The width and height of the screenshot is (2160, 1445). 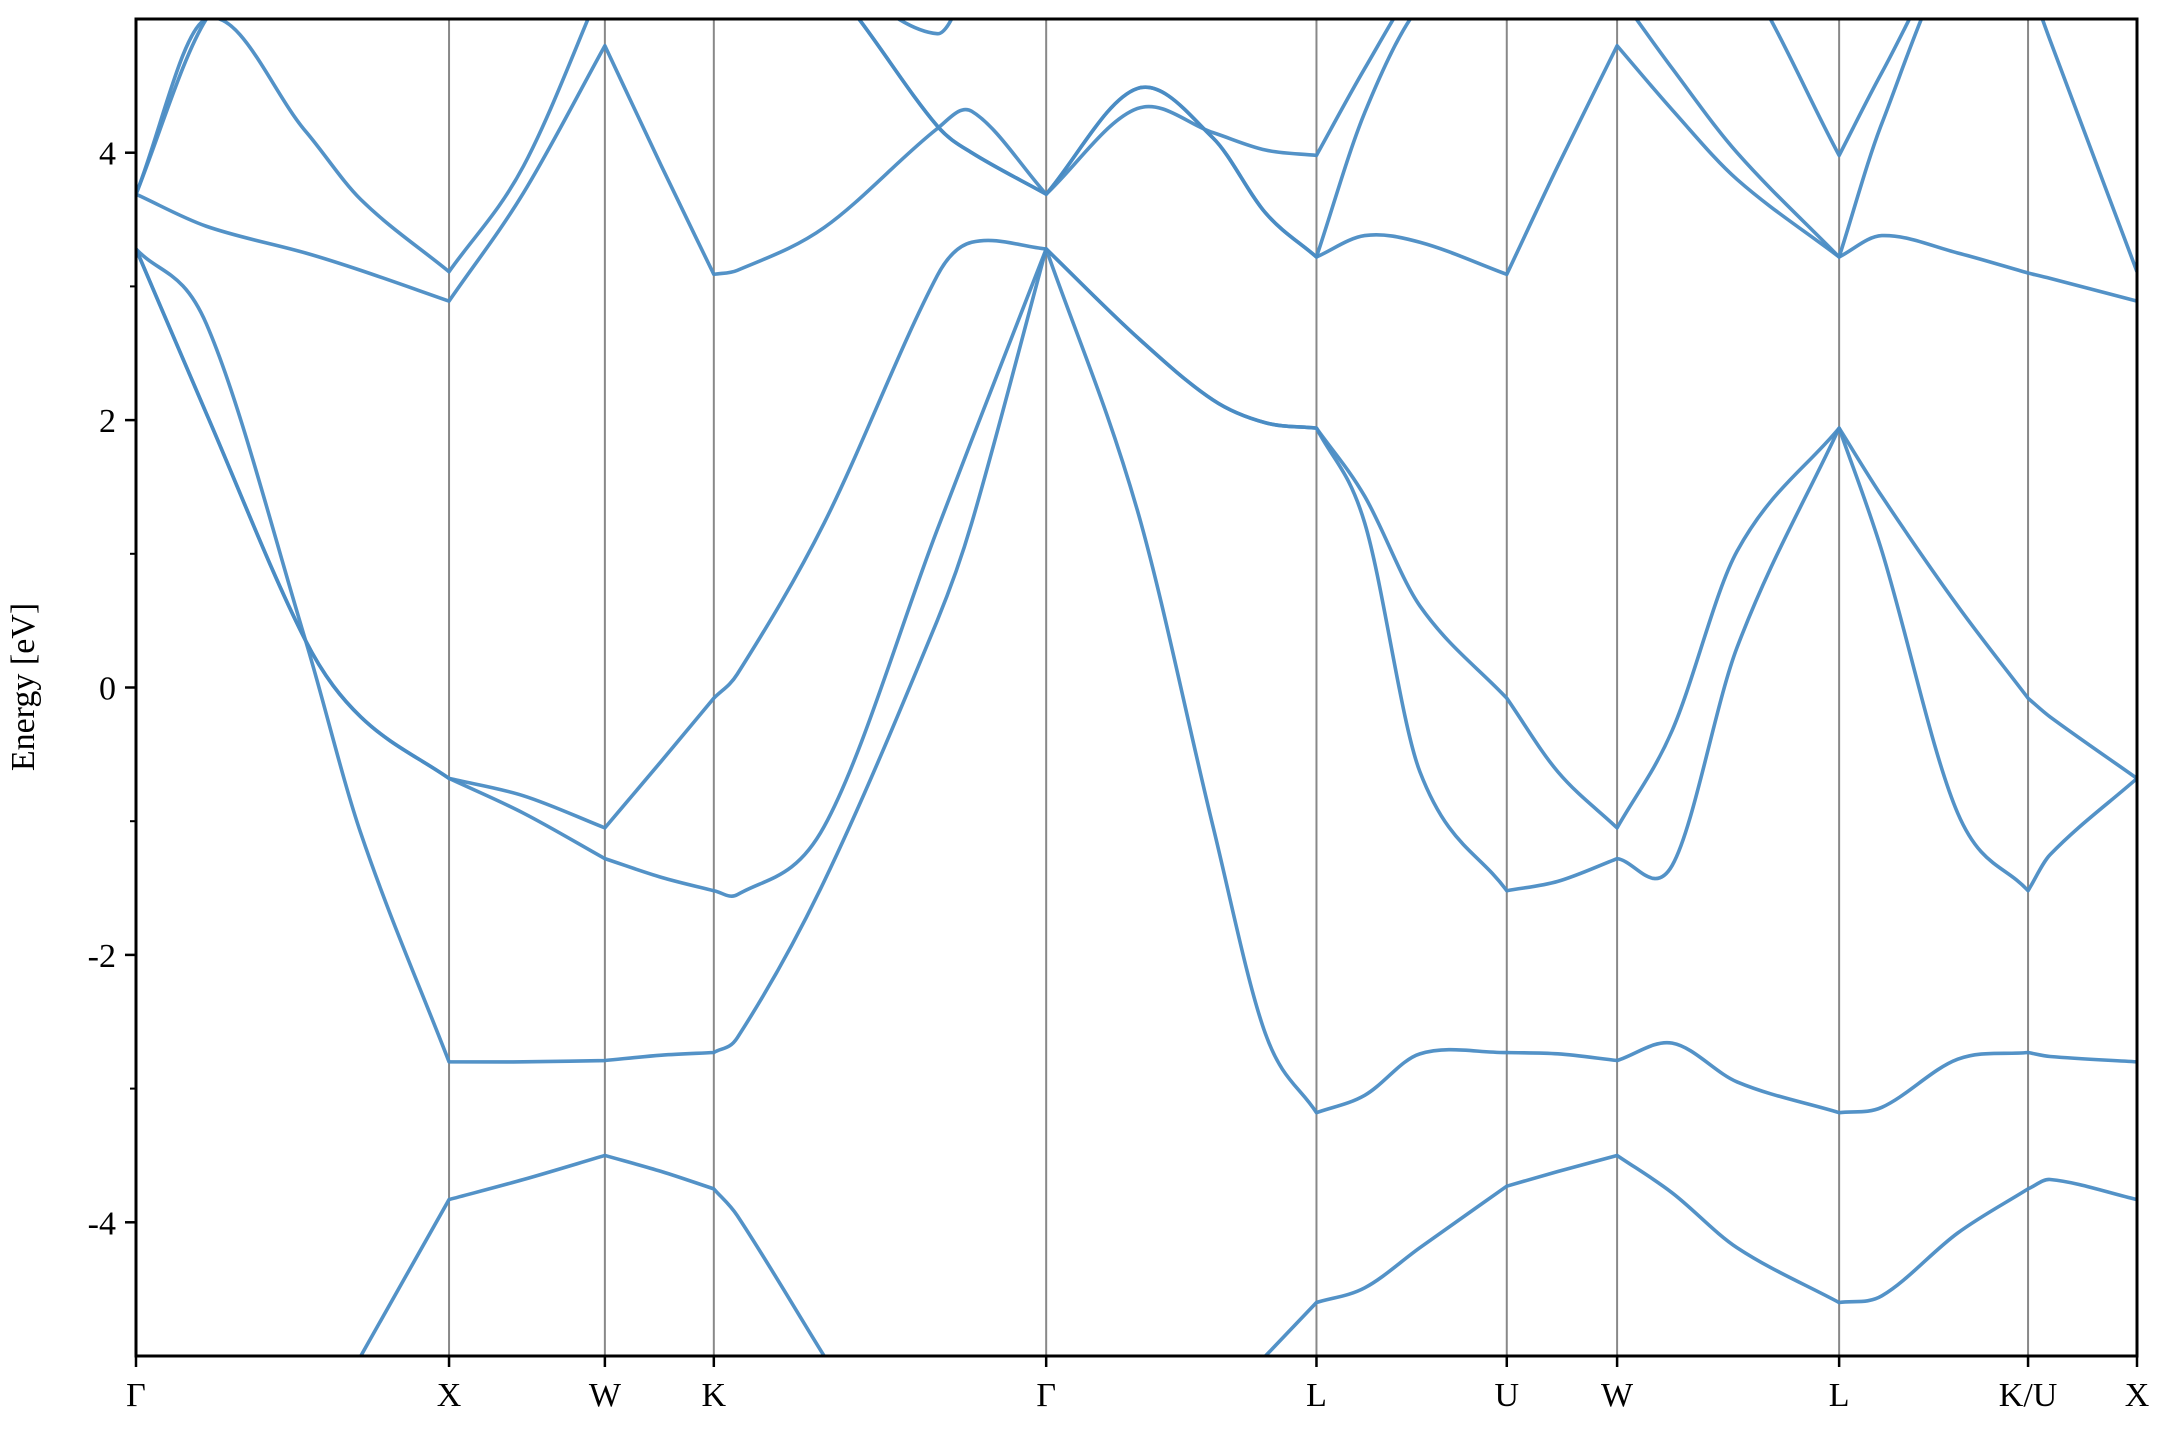 What do you see at coordinates (107, 154) in the screenshot?
I see `y-tick-label: 4` at bounding box center [107, 154].